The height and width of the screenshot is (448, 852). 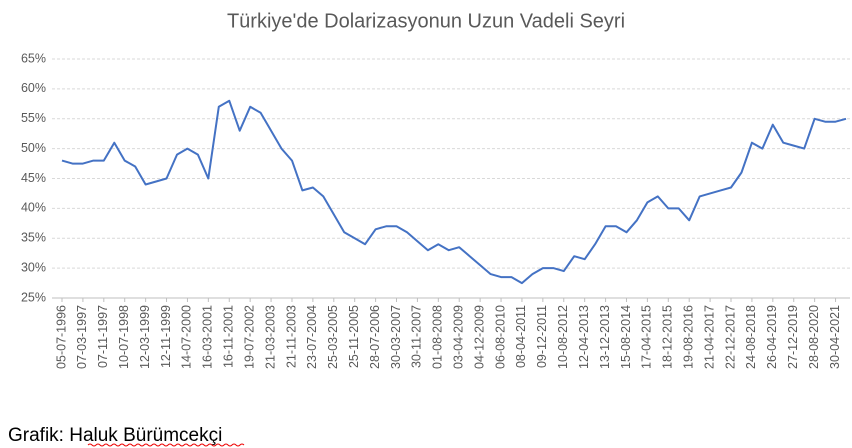 I want to click on x-tick-label: 13-12-2013, so click(x=605, y=337).